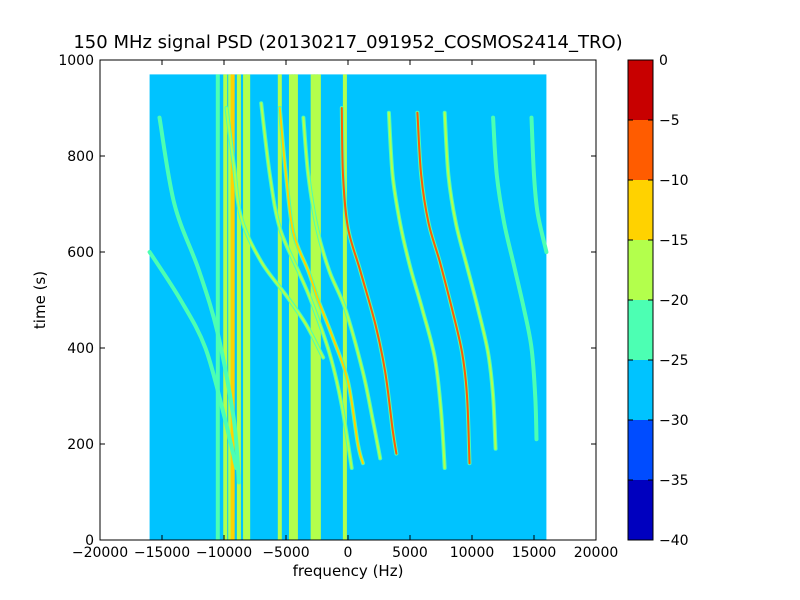 Image resolution: width=800 pixels, height=600 pixels. Describe the element at coordinates (80, 157) in the screenshot. I see `y-tick-label: 800` at that location.